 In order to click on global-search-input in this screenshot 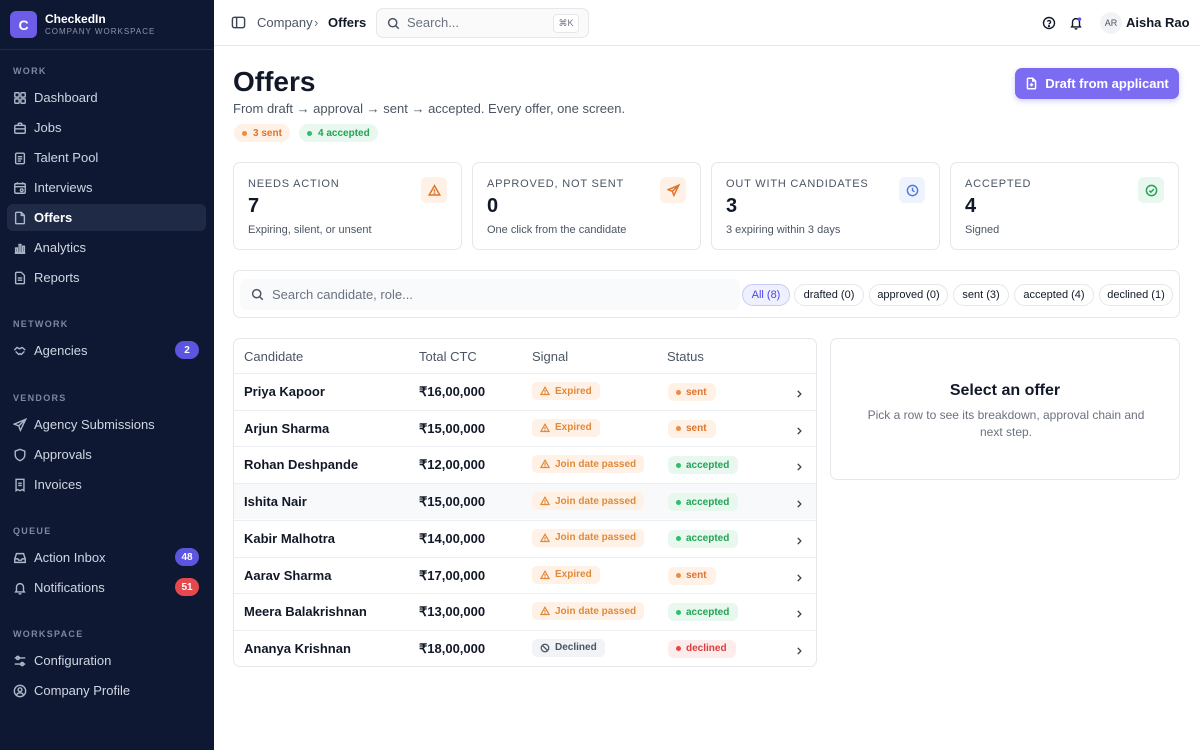, I will do `click(477, 22)`.